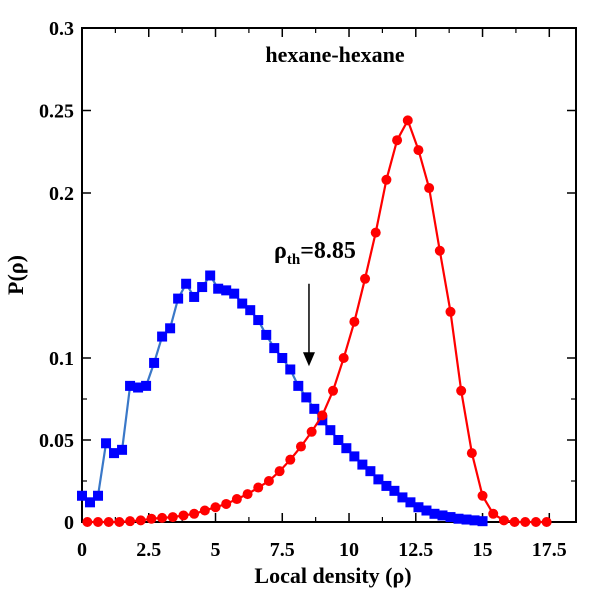 Image resolution: width=590 pixels, height=590 pixels. What do you see at coordinates (549, 550) in the screenshot?
I see `x-tick-label-7: 17.5` at bounding box center [549, 550].